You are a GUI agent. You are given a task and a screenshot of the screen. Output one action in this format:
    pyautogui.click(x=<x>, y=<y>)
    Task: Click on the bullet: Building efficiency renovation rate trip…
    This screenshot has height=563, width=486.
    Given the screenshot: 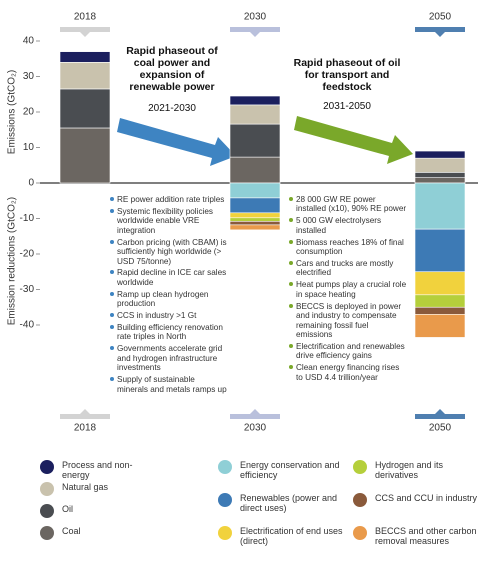 What is the action you would take?
    pyautogui.click(x=169, y=332)
    